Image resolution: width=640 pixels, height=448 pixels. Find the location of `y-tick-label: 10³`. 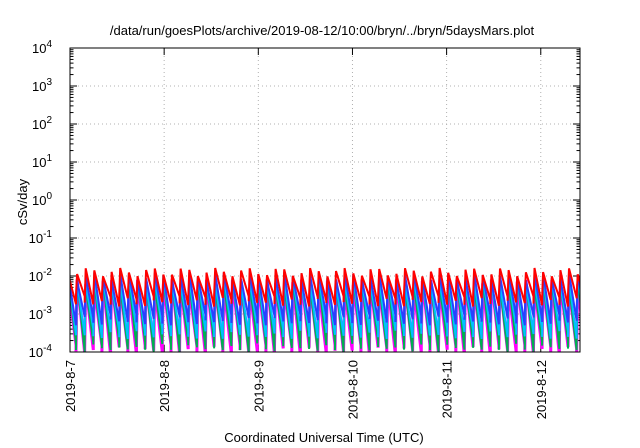

y-tick-label: 10³ is located at coordinates (42, 85).